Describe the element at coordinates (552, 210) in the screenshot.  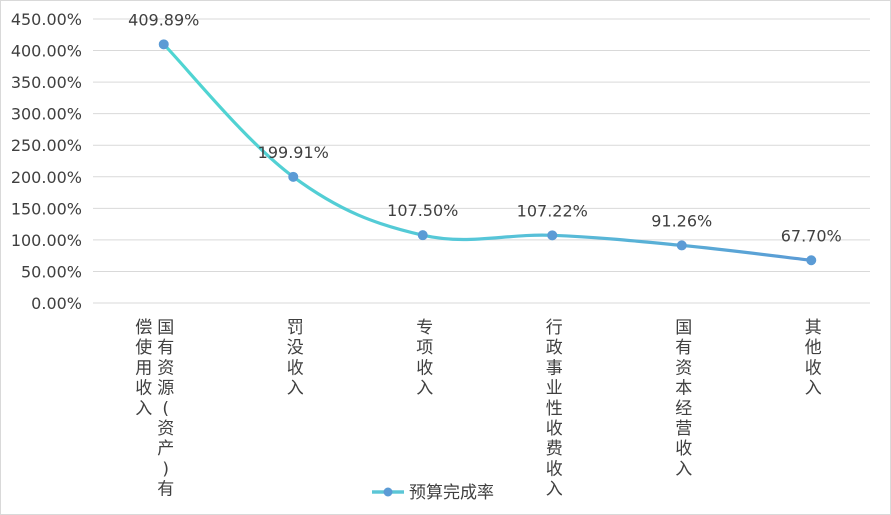
I see `data-label: 107.22%` at that location.